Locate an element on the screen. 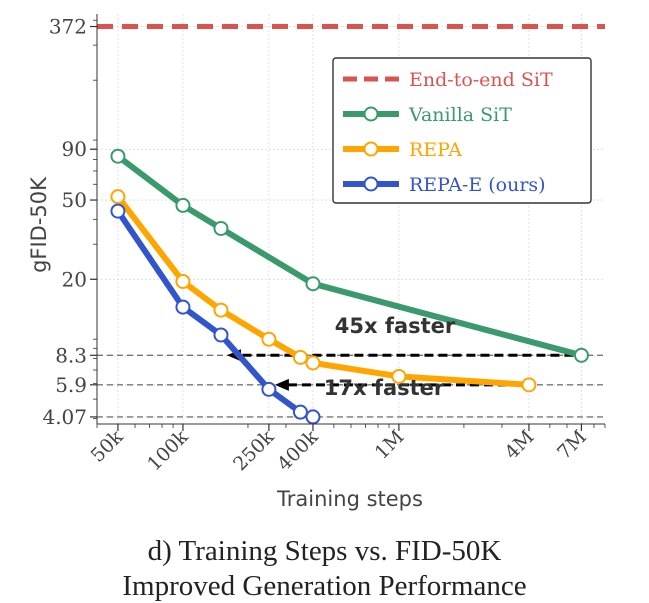  y-tick-label: 90 is located at coordinates (74, 149).